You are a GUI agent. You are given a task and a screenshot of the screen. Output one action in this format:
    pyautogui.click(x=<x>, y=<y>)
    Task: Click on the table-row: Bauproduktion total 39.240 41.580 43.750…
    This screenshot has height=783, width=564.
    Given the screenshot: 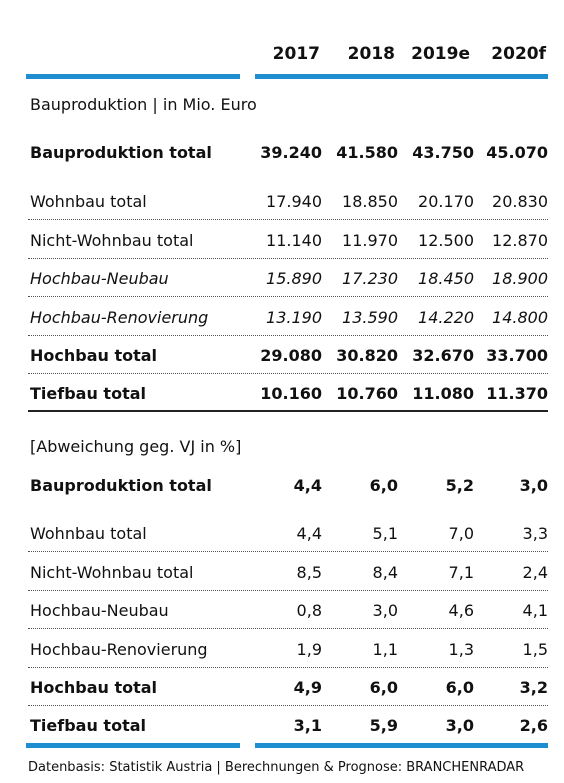 What is the action you would take?
    pyautogui.click(x=282, y=156)
    